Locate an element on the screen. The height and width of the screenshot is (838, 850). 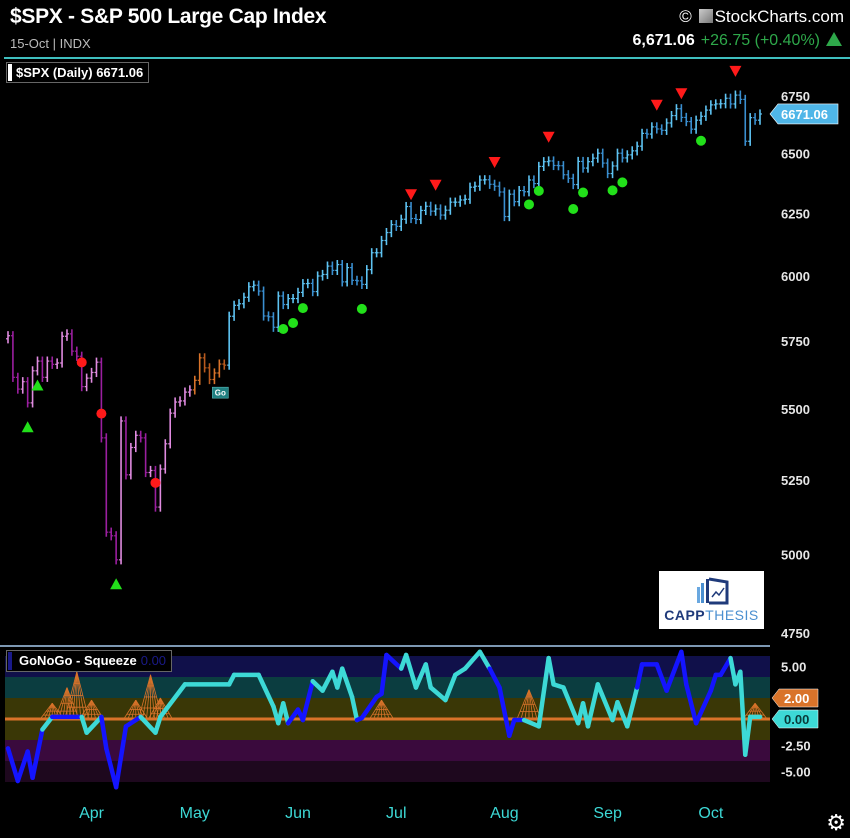
brand: © StockCharts.com is located at coordinates (761, 17).